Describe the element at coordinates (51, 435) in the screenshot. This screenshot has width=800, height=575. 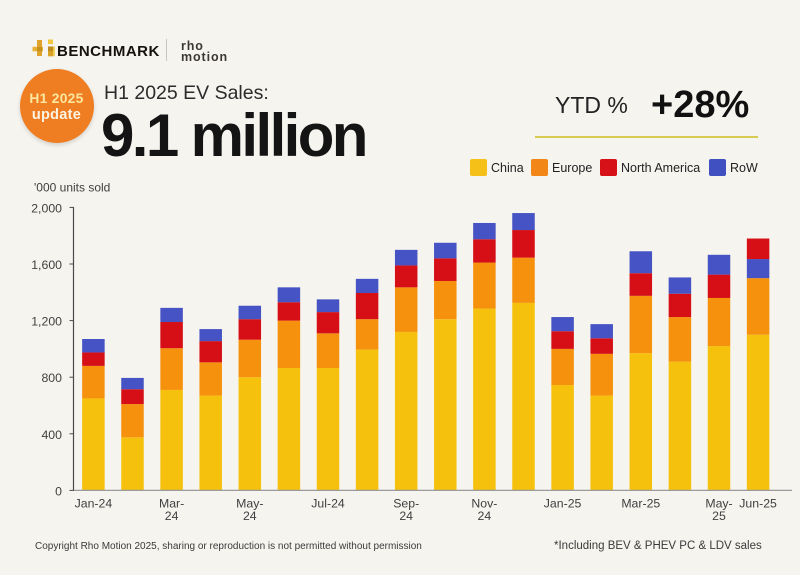
I see `svg-text: 400` at that location.